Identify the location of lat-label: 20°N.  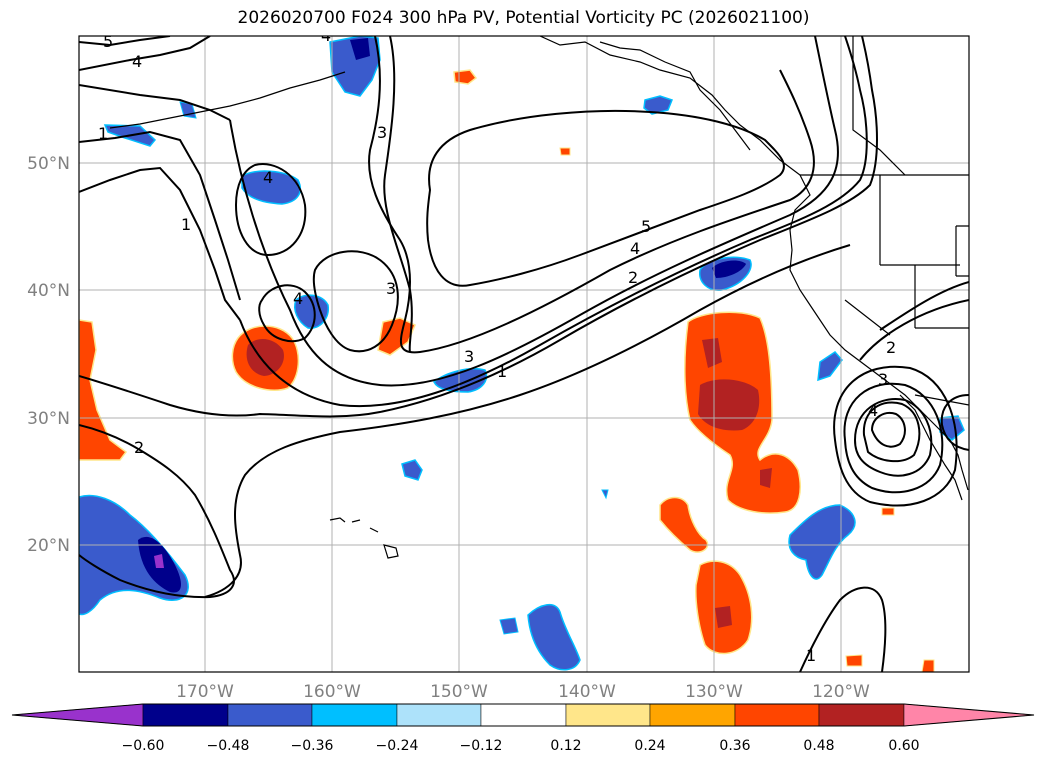
(48, 546).